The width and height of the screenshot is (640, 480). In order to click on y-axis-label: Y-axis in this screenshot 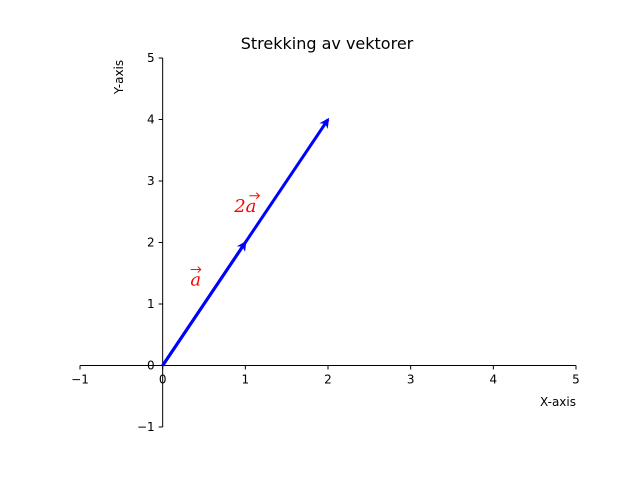, I will do `click(119, 77)`.